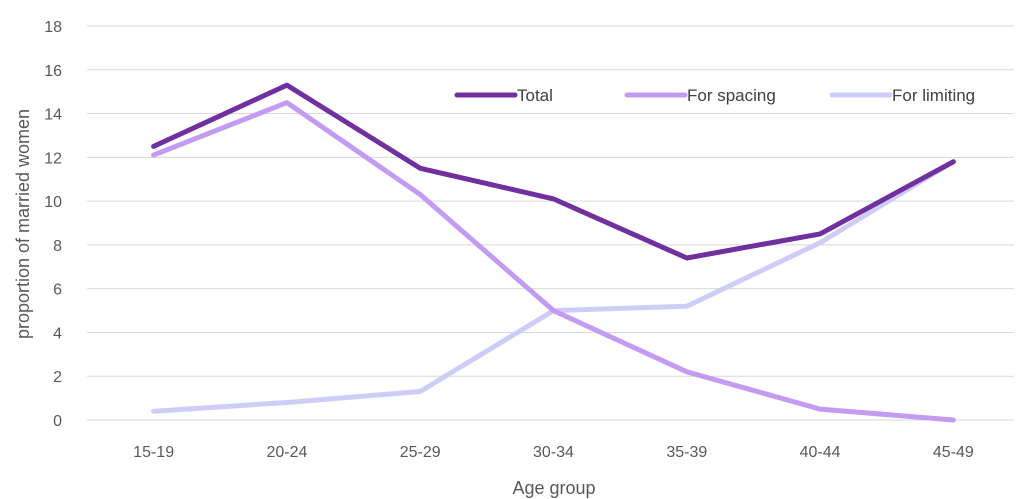 Image resolution: width=1018 pixels, height=499 pixels. I want to click on x-axis-title: Age group, so click(553, 488).